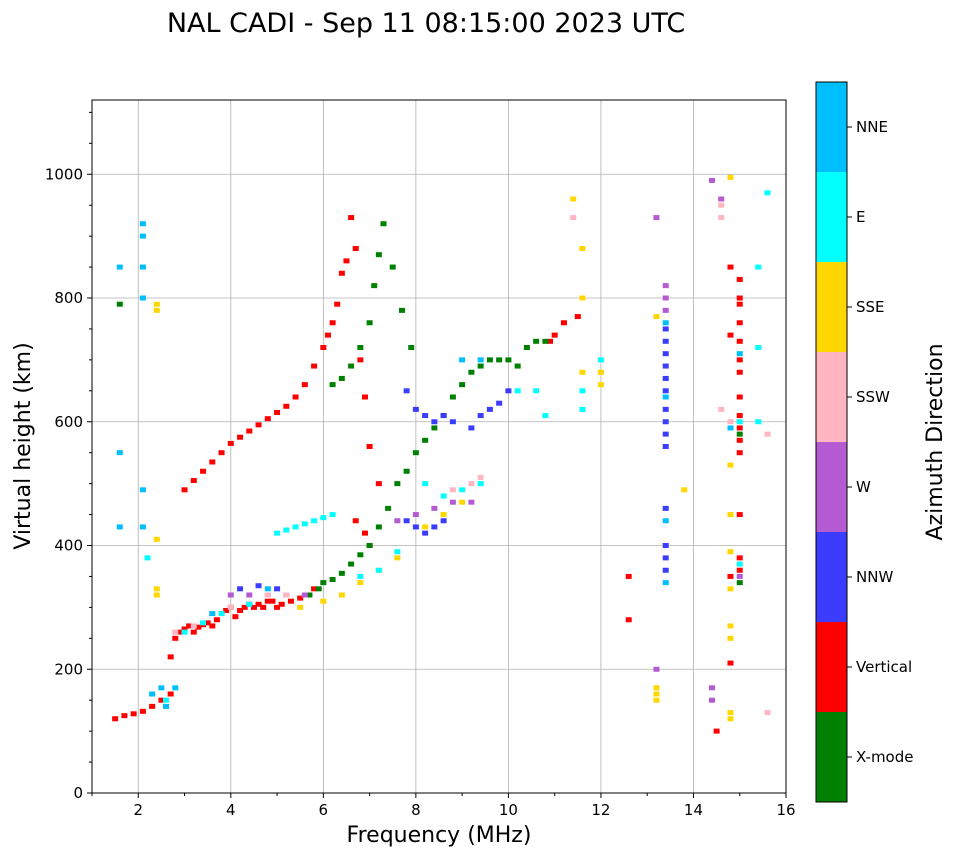  I want to click on x-axis-ticks: 2 4 6 8 10 12 14 16, so click(443, 806).